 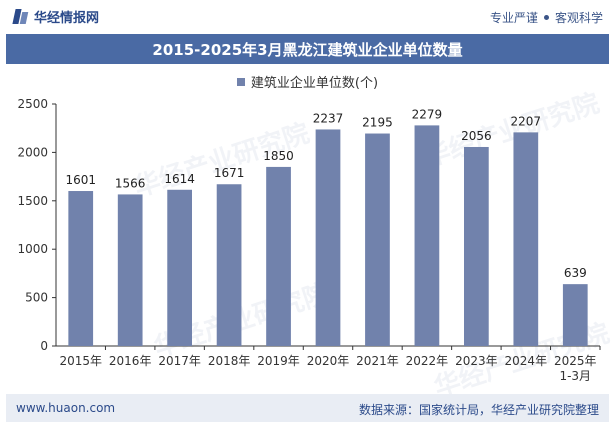 What do you see at coordinates (179, 179) in the screenshot?
I see `data-label: 1614` at bounding box center [179, 179].